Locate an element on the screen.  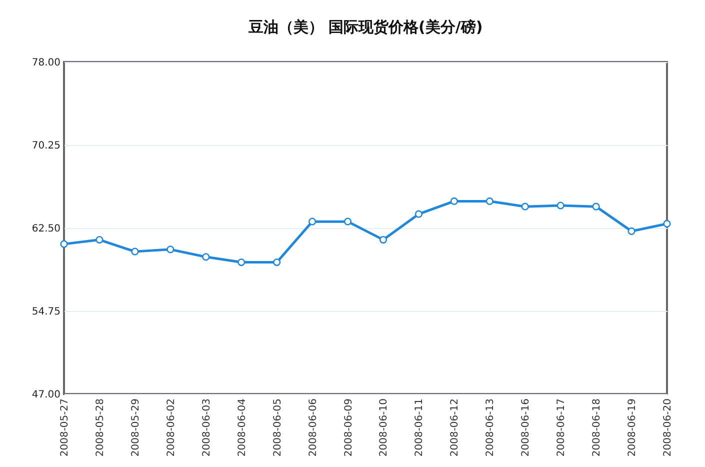
x-tick-label: 2008-05-28 is located at coordinates (100, 427).